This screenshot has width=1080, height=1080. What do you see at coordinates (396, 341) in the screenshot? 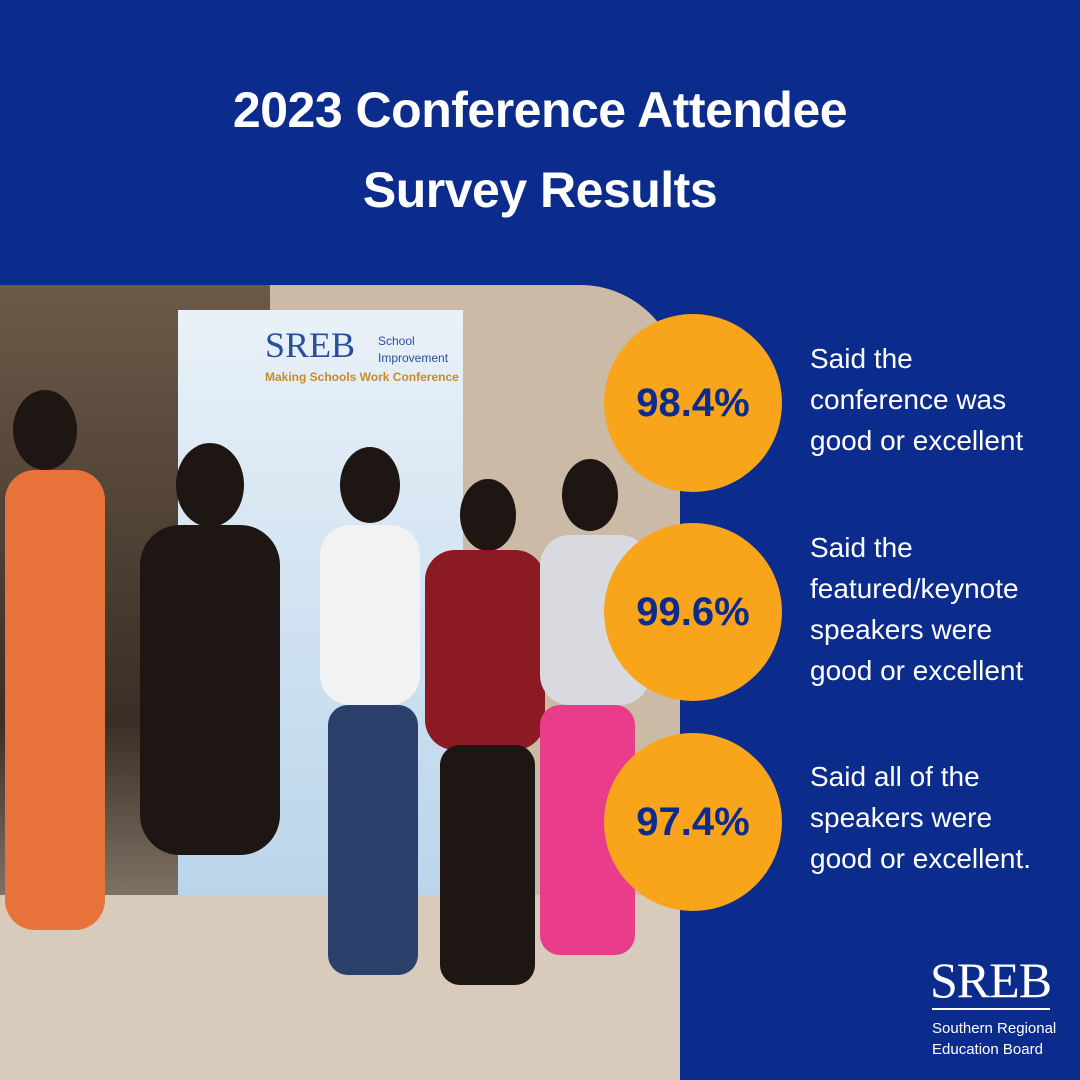
I see `sign-unit: School` at bounding box center [396, 341].